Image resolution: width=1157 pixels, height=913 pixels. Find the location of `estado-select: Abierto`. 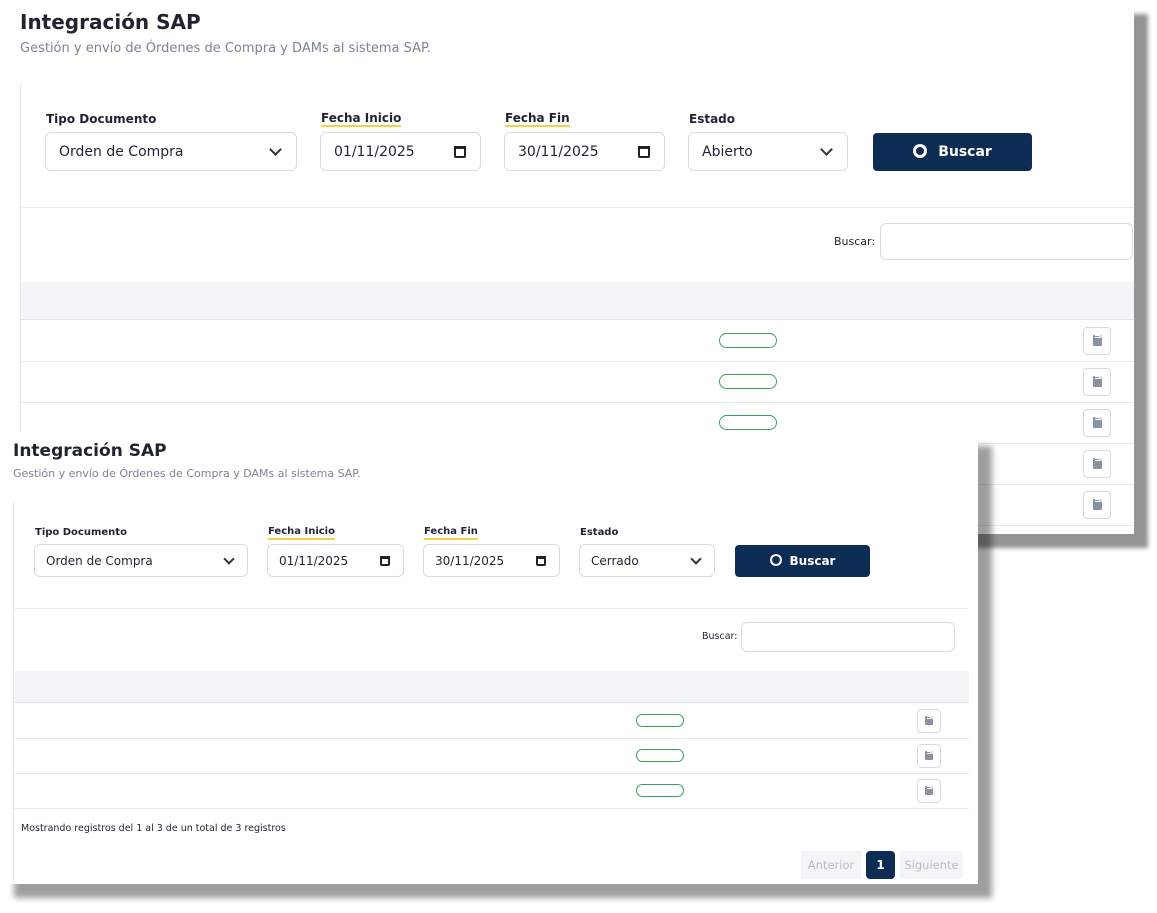

estado-select: Abierto is located at coordinates (768, 151).